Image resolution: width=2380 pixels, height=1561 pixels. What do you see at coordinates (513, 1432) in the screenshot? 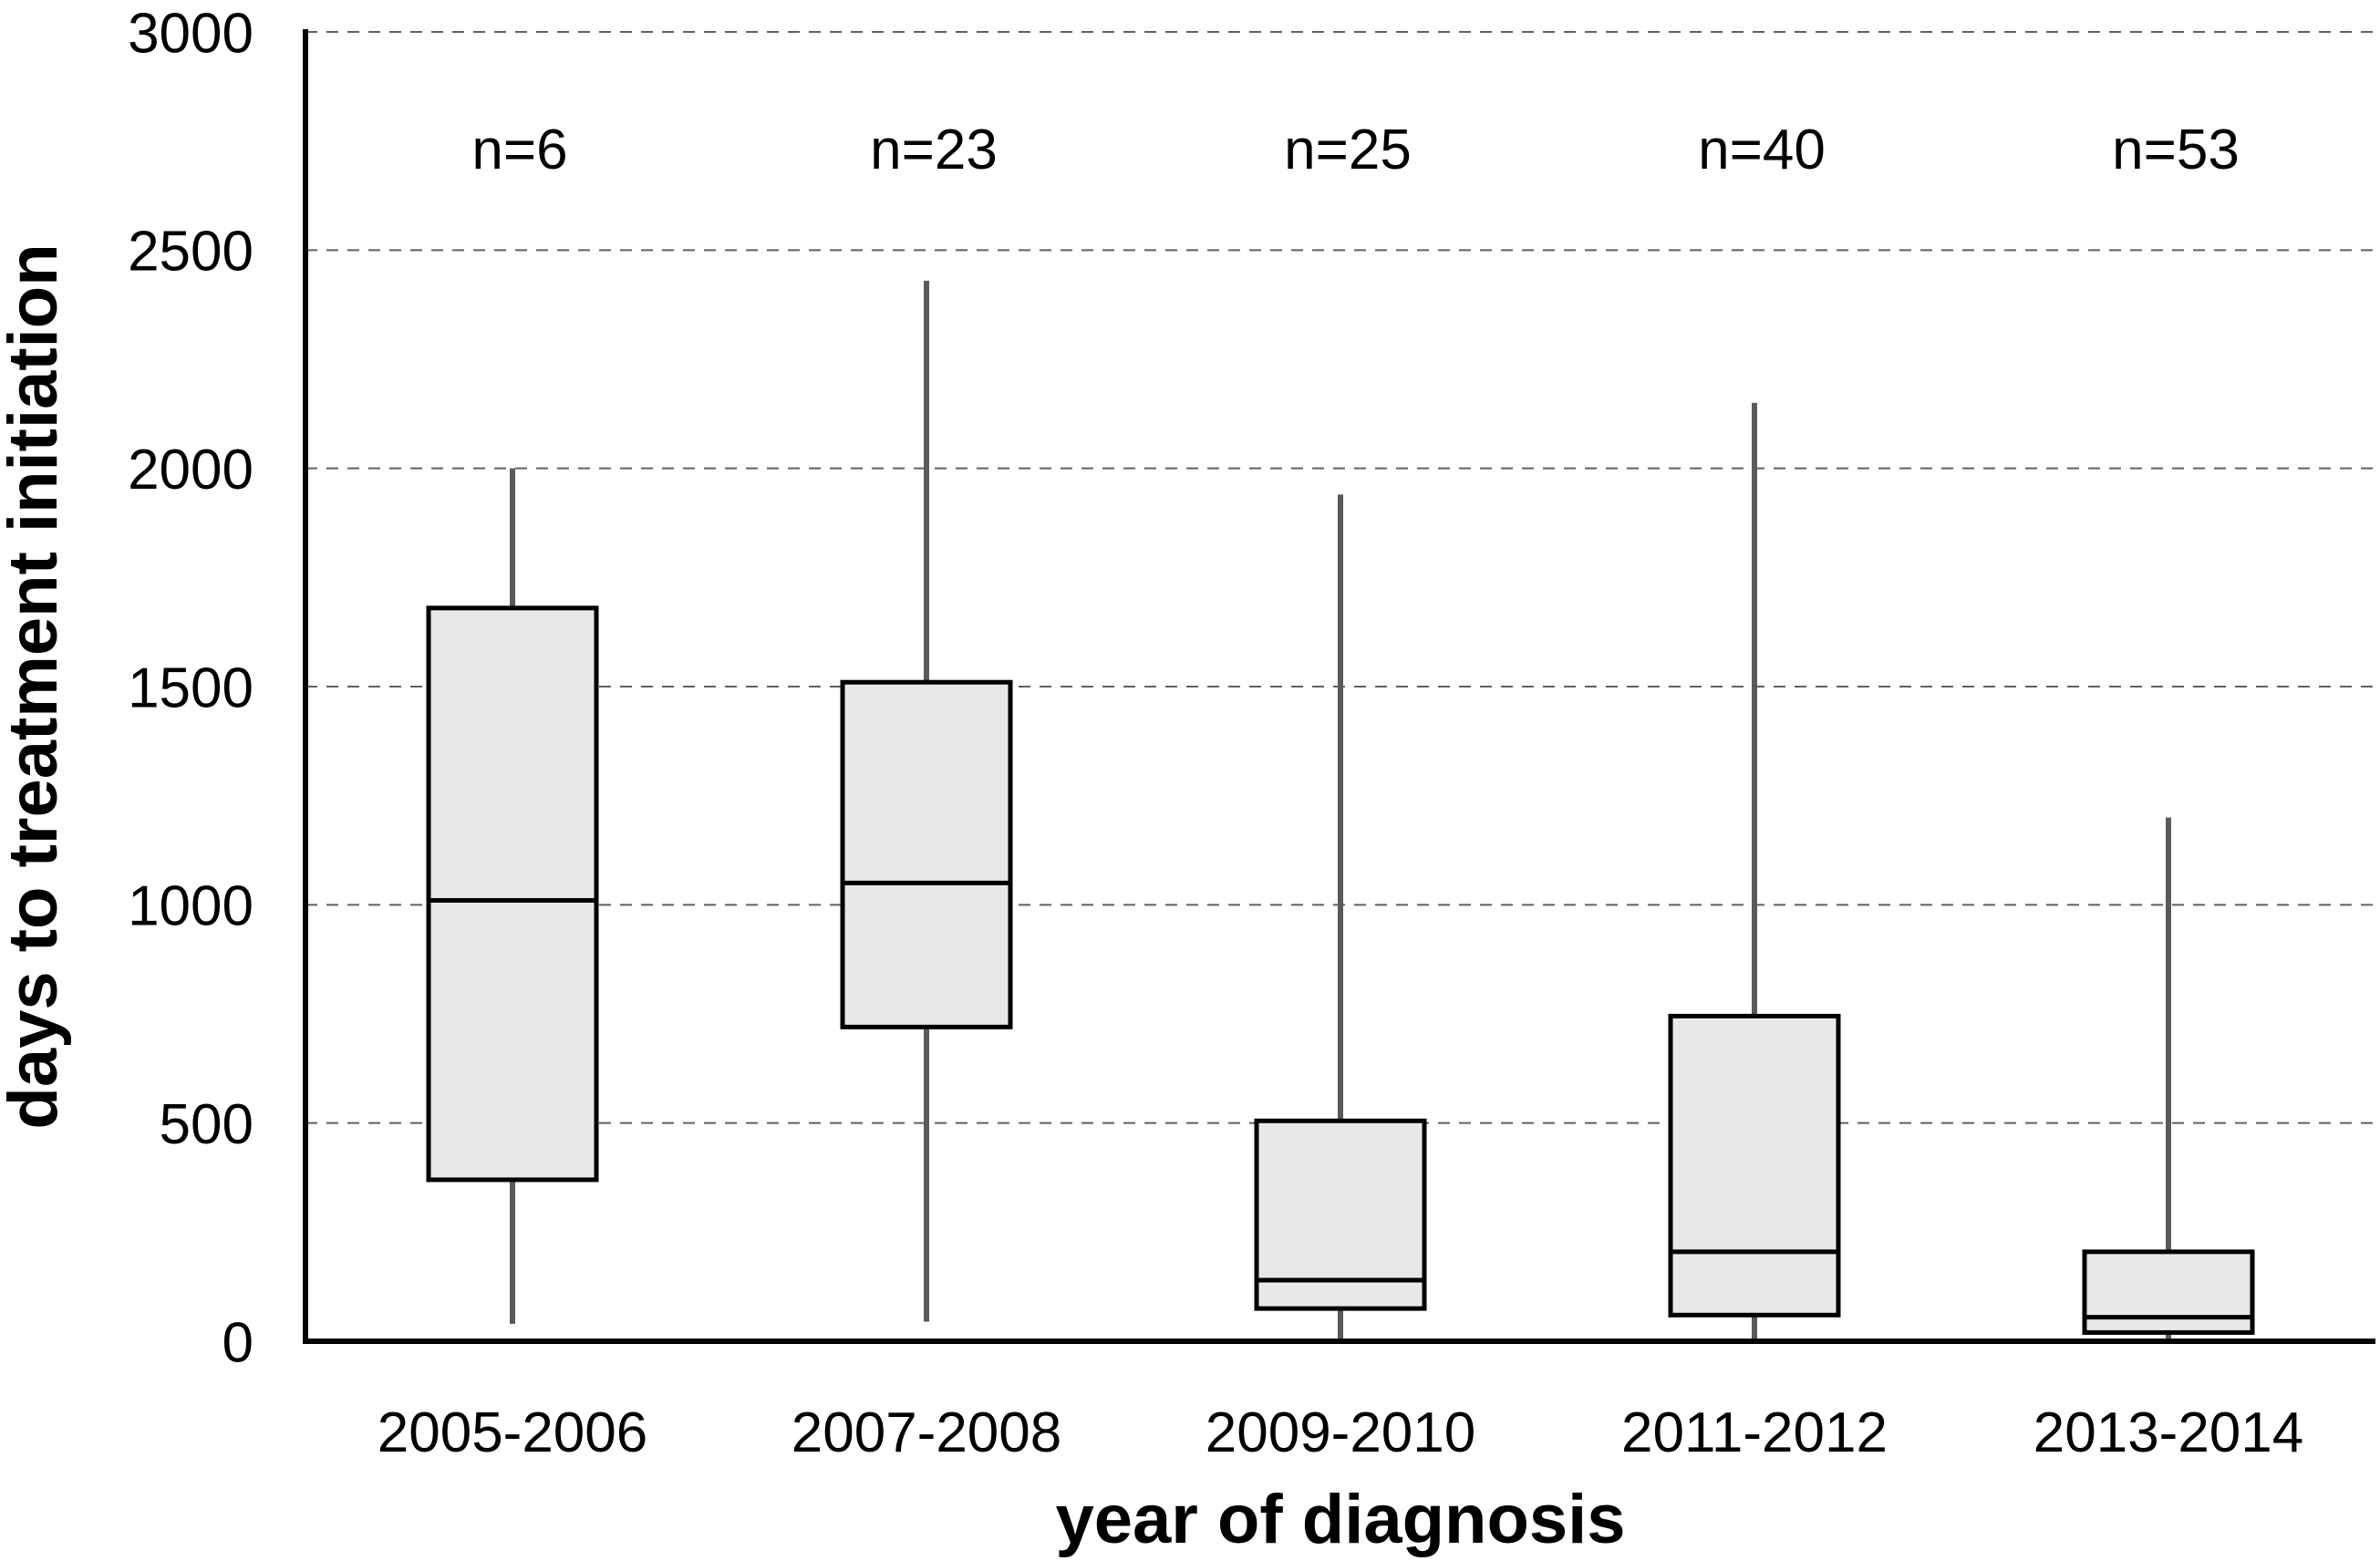
I see `x-tick-label-2005-2006: 2005-2006` at bounding box center [513, 1432].